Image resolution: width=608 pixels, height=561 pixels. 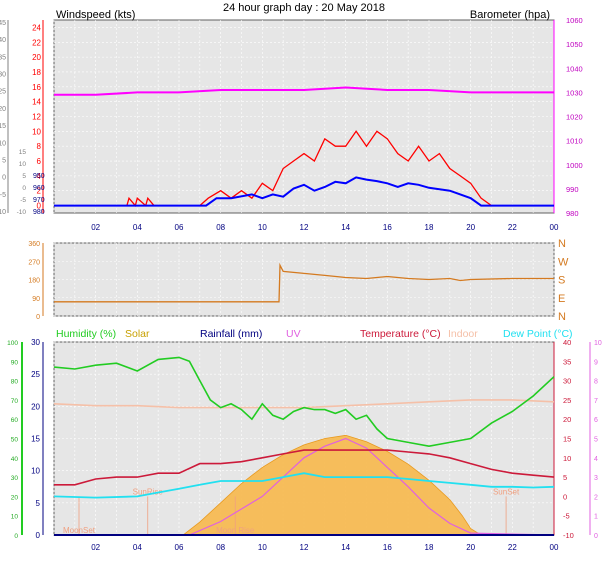 What do you see at coordinates (561, 299) in the screenshot?
I see `compass-tick: E` at bounding box center [561, 299].